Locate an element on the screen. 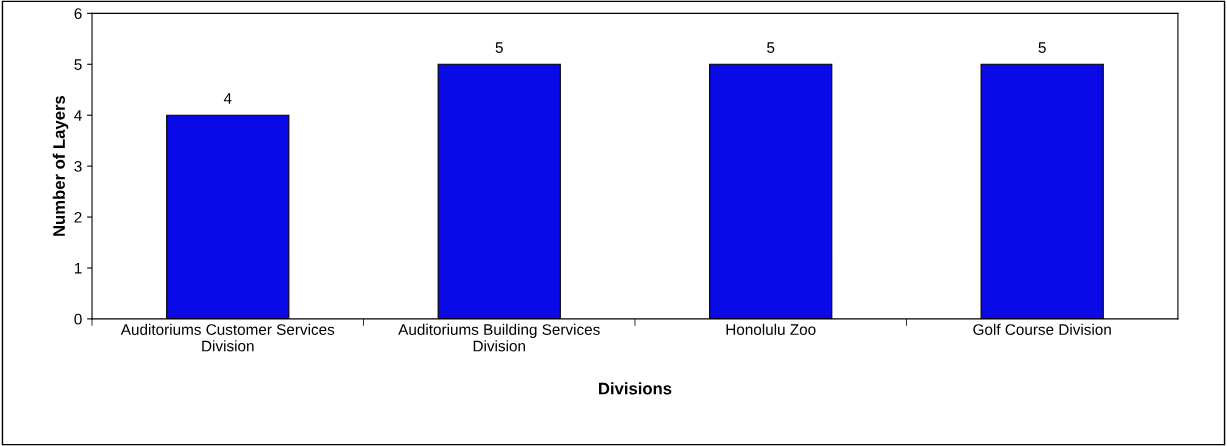 Image resolution: width=1227 pixels, height=446 pixels. y-tick-label: 2 is located at coordinates (78, 217).